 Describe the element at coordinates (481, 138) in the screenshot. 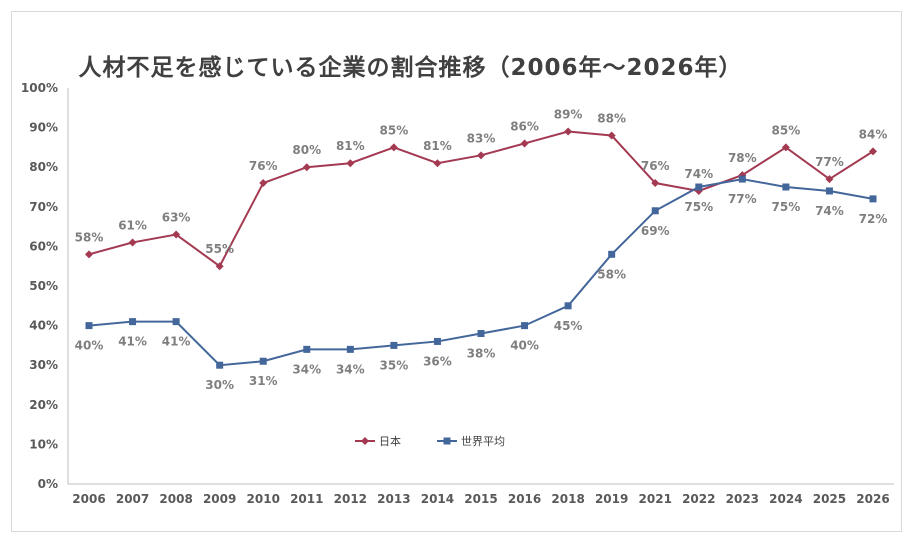

I see `data-label: 83%` at that location.